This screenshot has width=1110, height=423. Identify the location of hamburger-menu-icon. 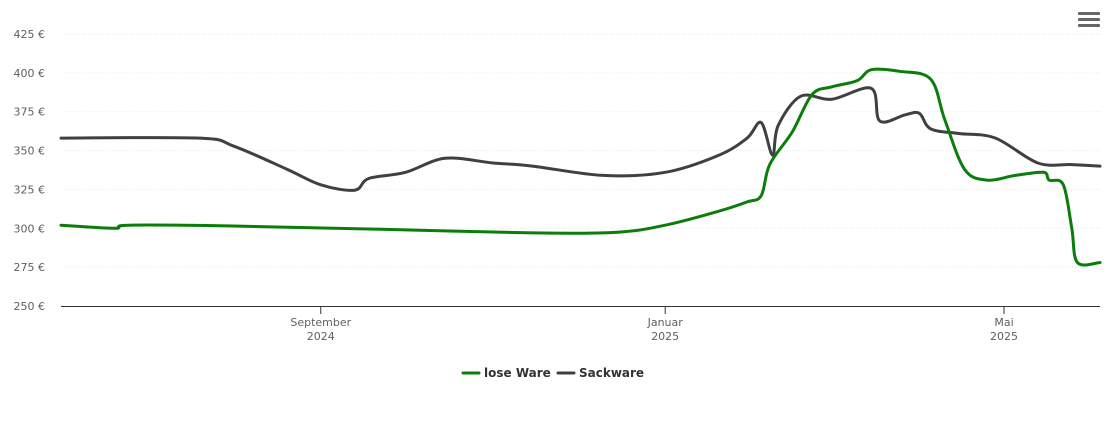
(1089, 22).